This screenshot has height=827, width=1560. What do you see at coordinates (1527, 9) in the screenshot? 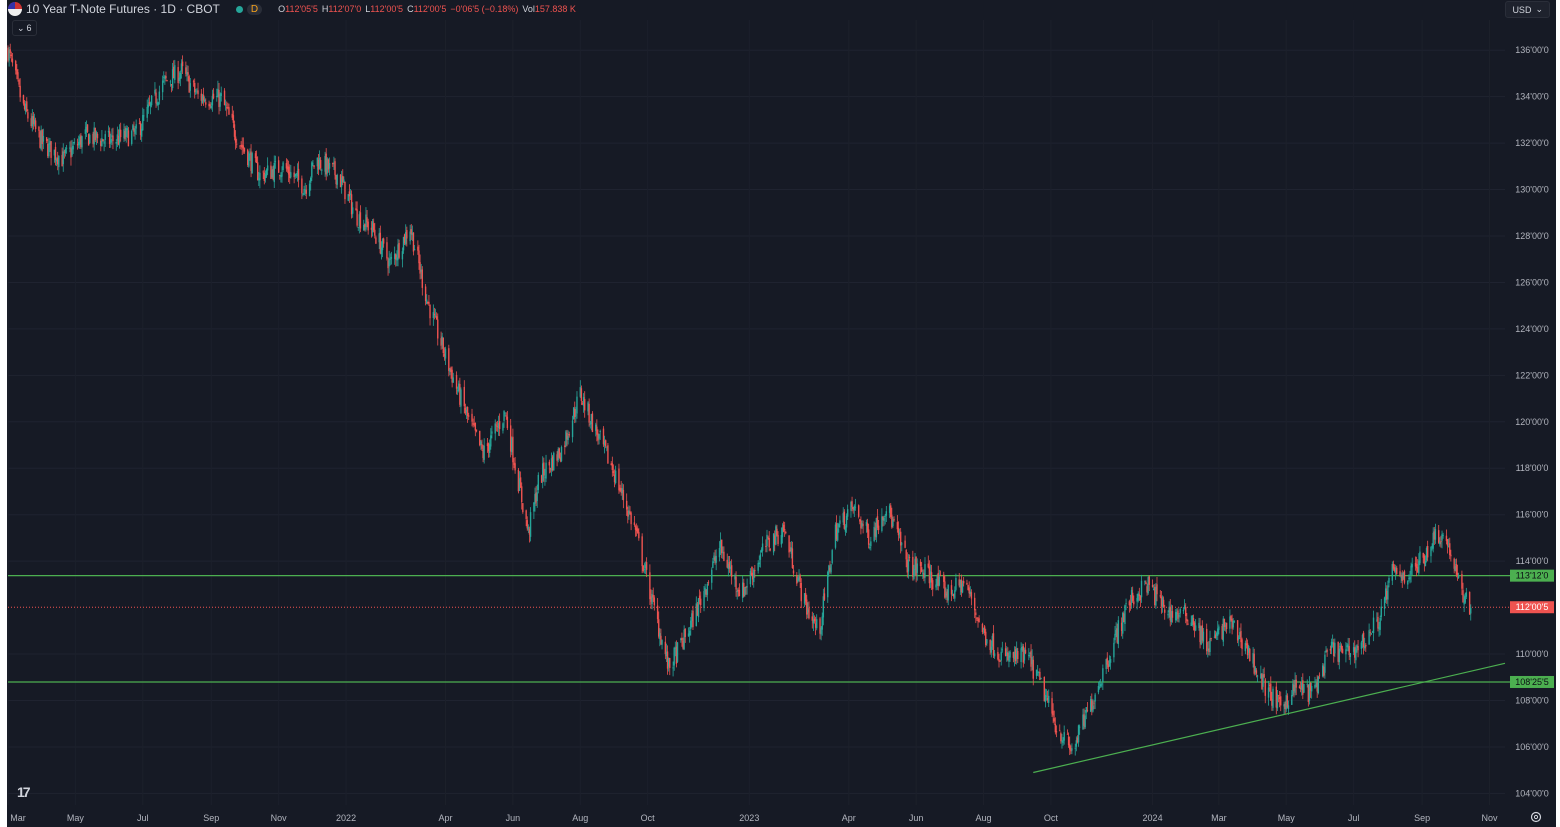
I see `currency-button: USD ⌄` at bounding box center [1527, 9].